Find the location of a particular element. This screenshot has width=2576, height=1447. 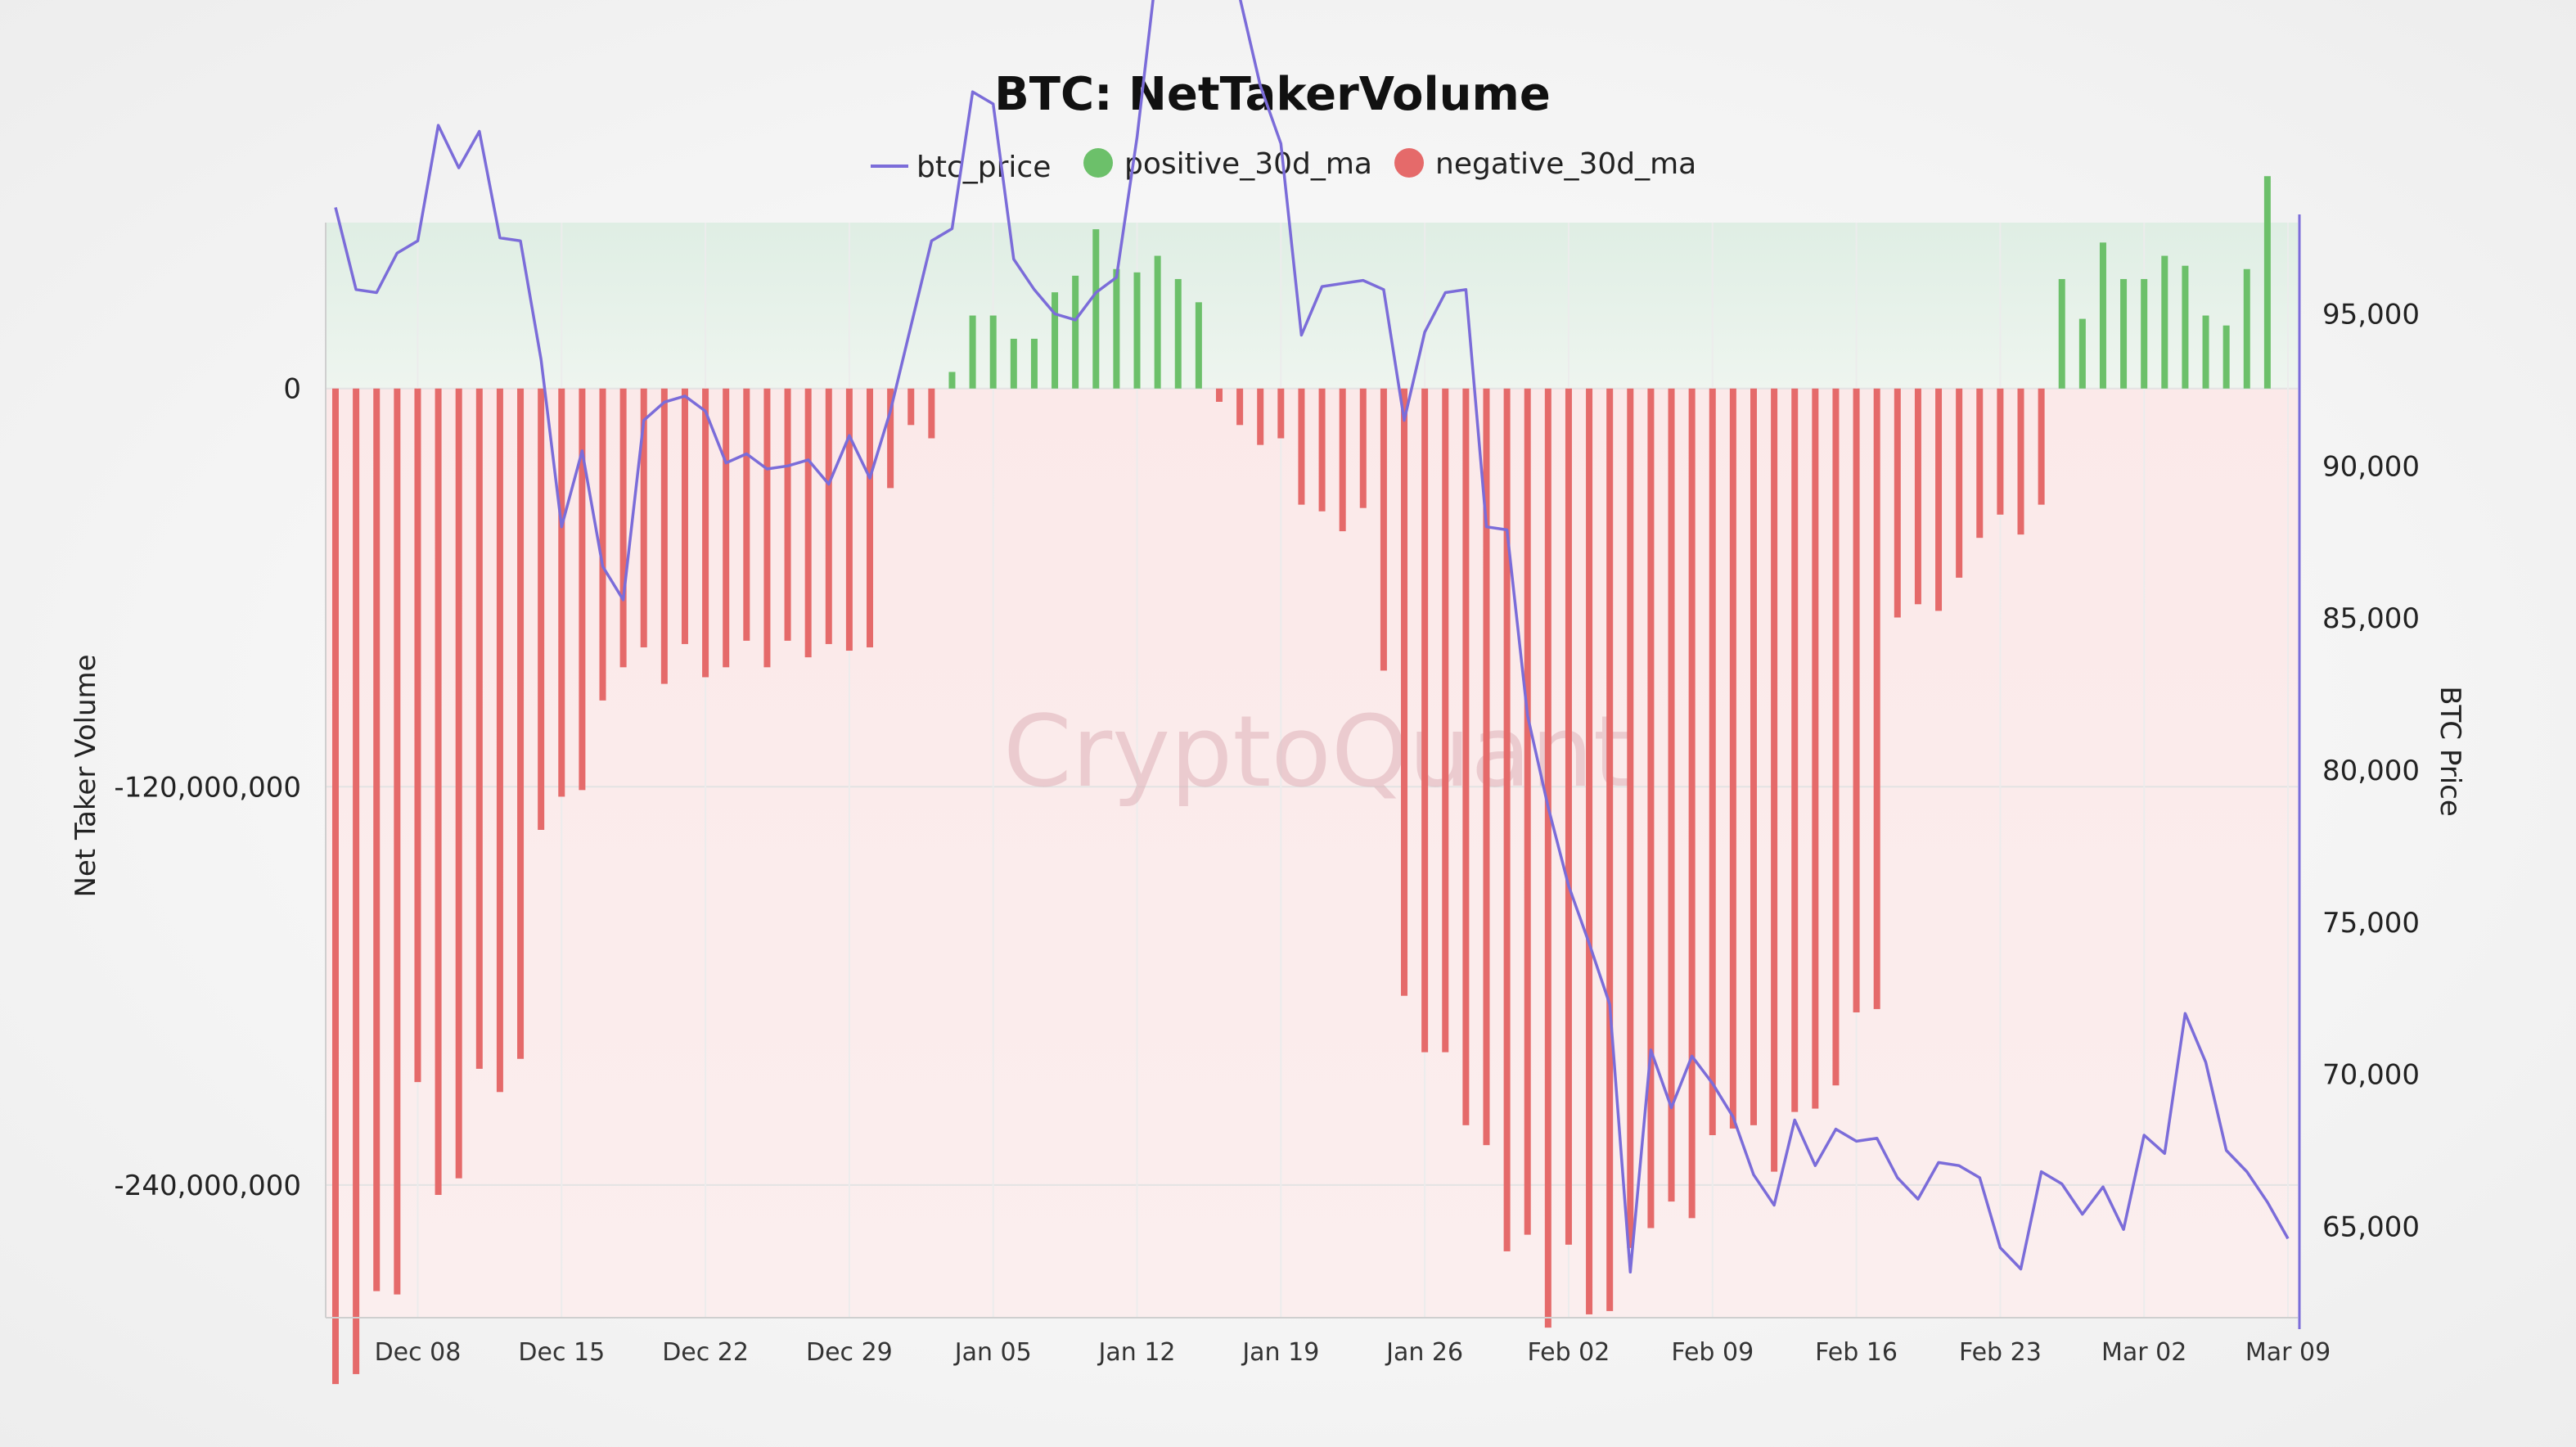

legend-label-positive: positive_30d_ma is located at coordinates (1248, 164).